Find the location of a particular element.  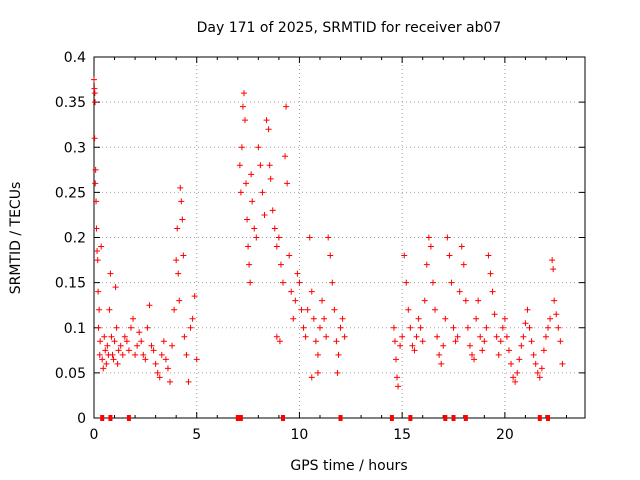

y-tick-label: 0 is located at coordinates (81, 419).